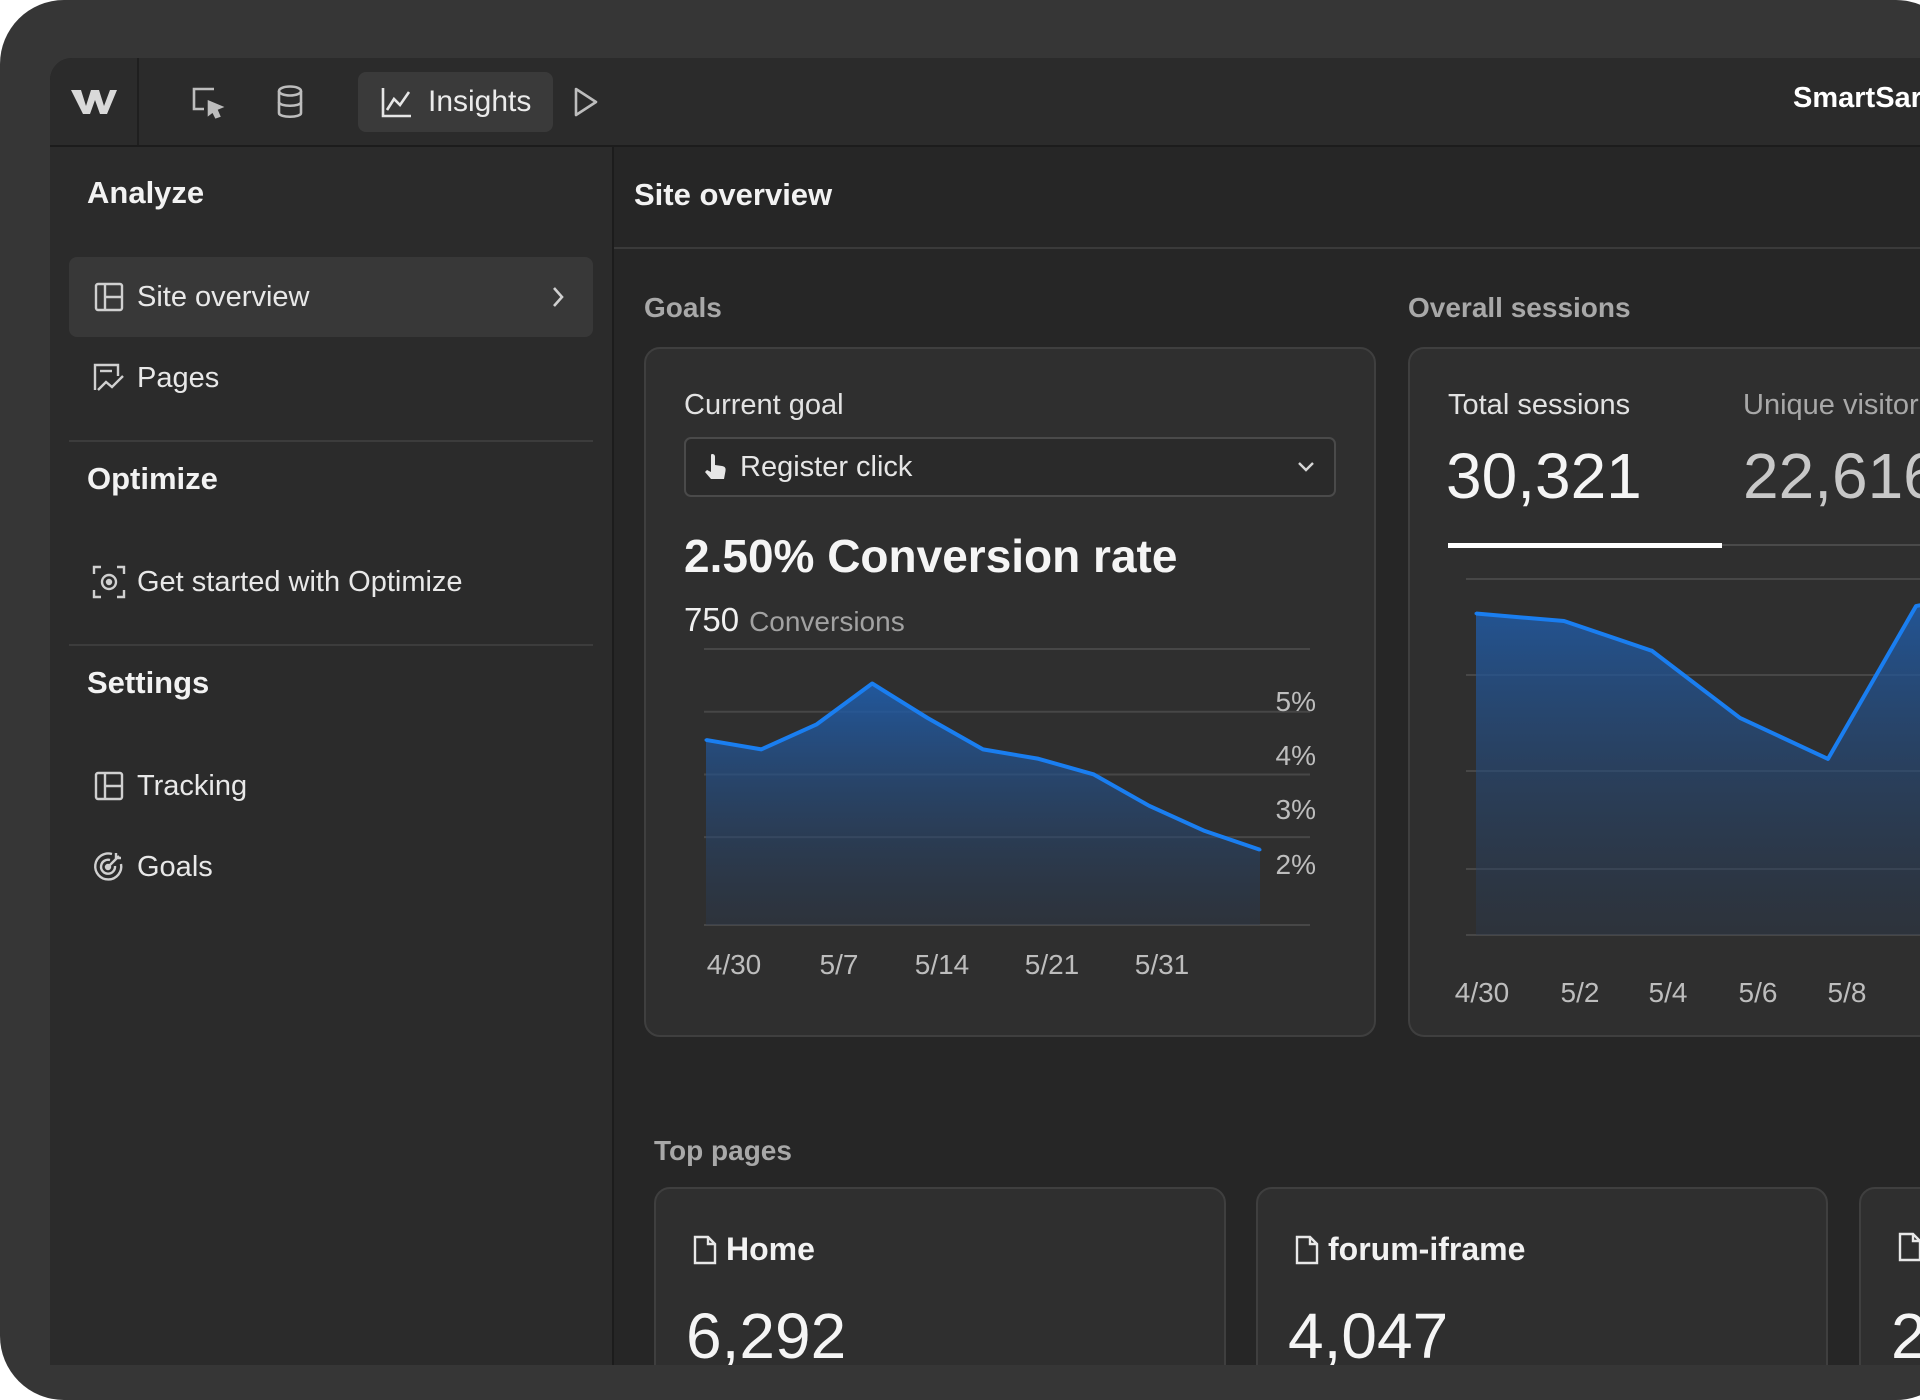  What do you see at coordinates (1668, 992) in the screenshot?
I see `x-tick-label: 5/4` at bounding box center [1668, 992].